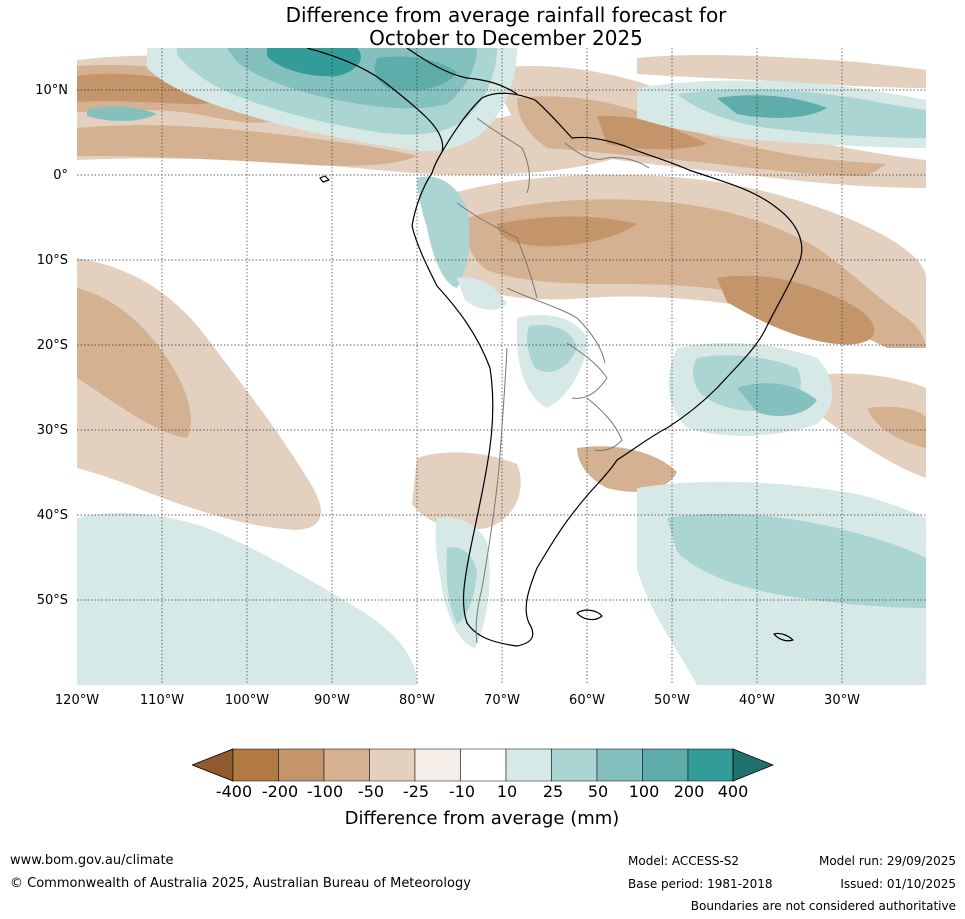  Describe the element at coordinates (462, 71) in the screenshot. I see `coastline-caribbean-north` at that location.